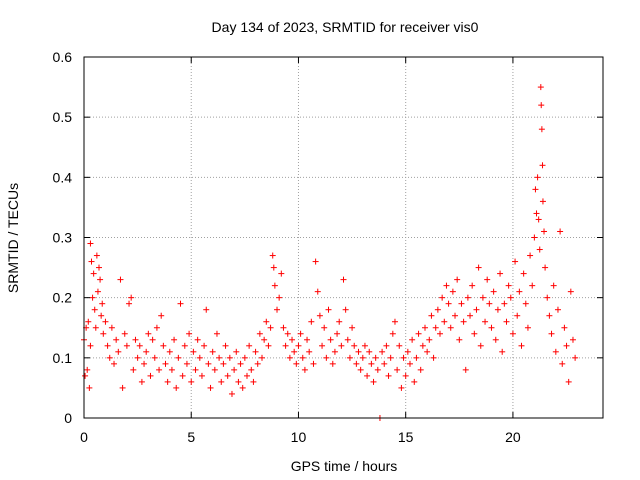 This screenshot has height=480, width=640. What do you see at coordinates (84, 437) in the screenshot?
I see `x-tick-label: 0` at bounding box center [84, 437].